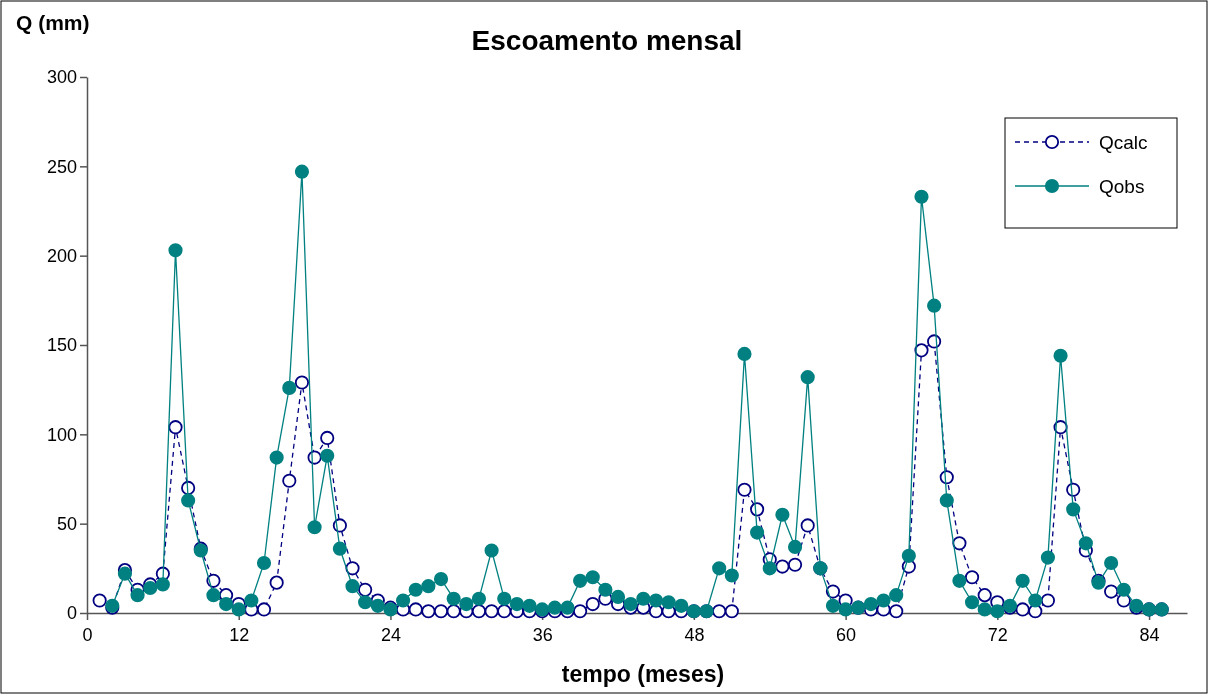  What do you see at coordinates (53, 22) in the screenshot?
I see `y-axis-title: Q (mm)` at bounding box center [53, 22].